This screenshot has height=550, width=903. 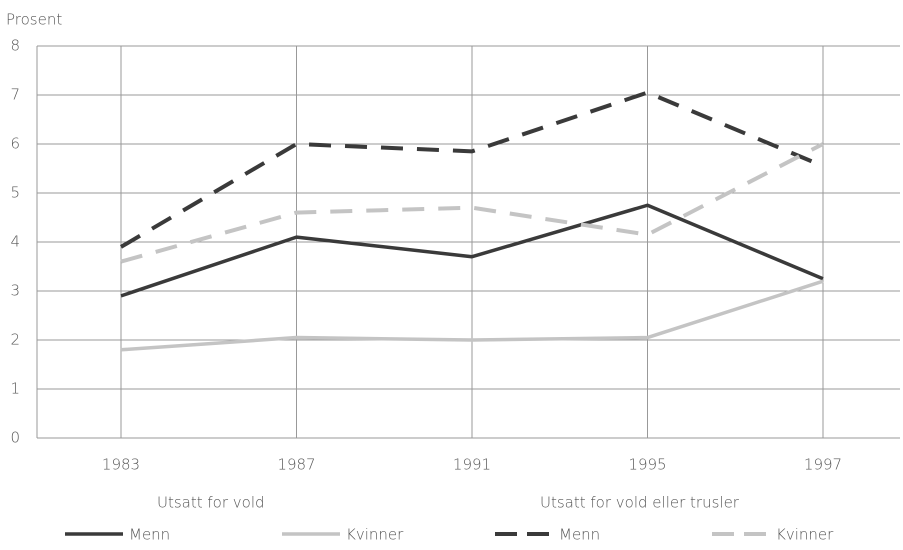 What do you see at coordinates (15, 46) in the screenshot?
I see `y-tick-label: 8` at bounding box center [15, 46].